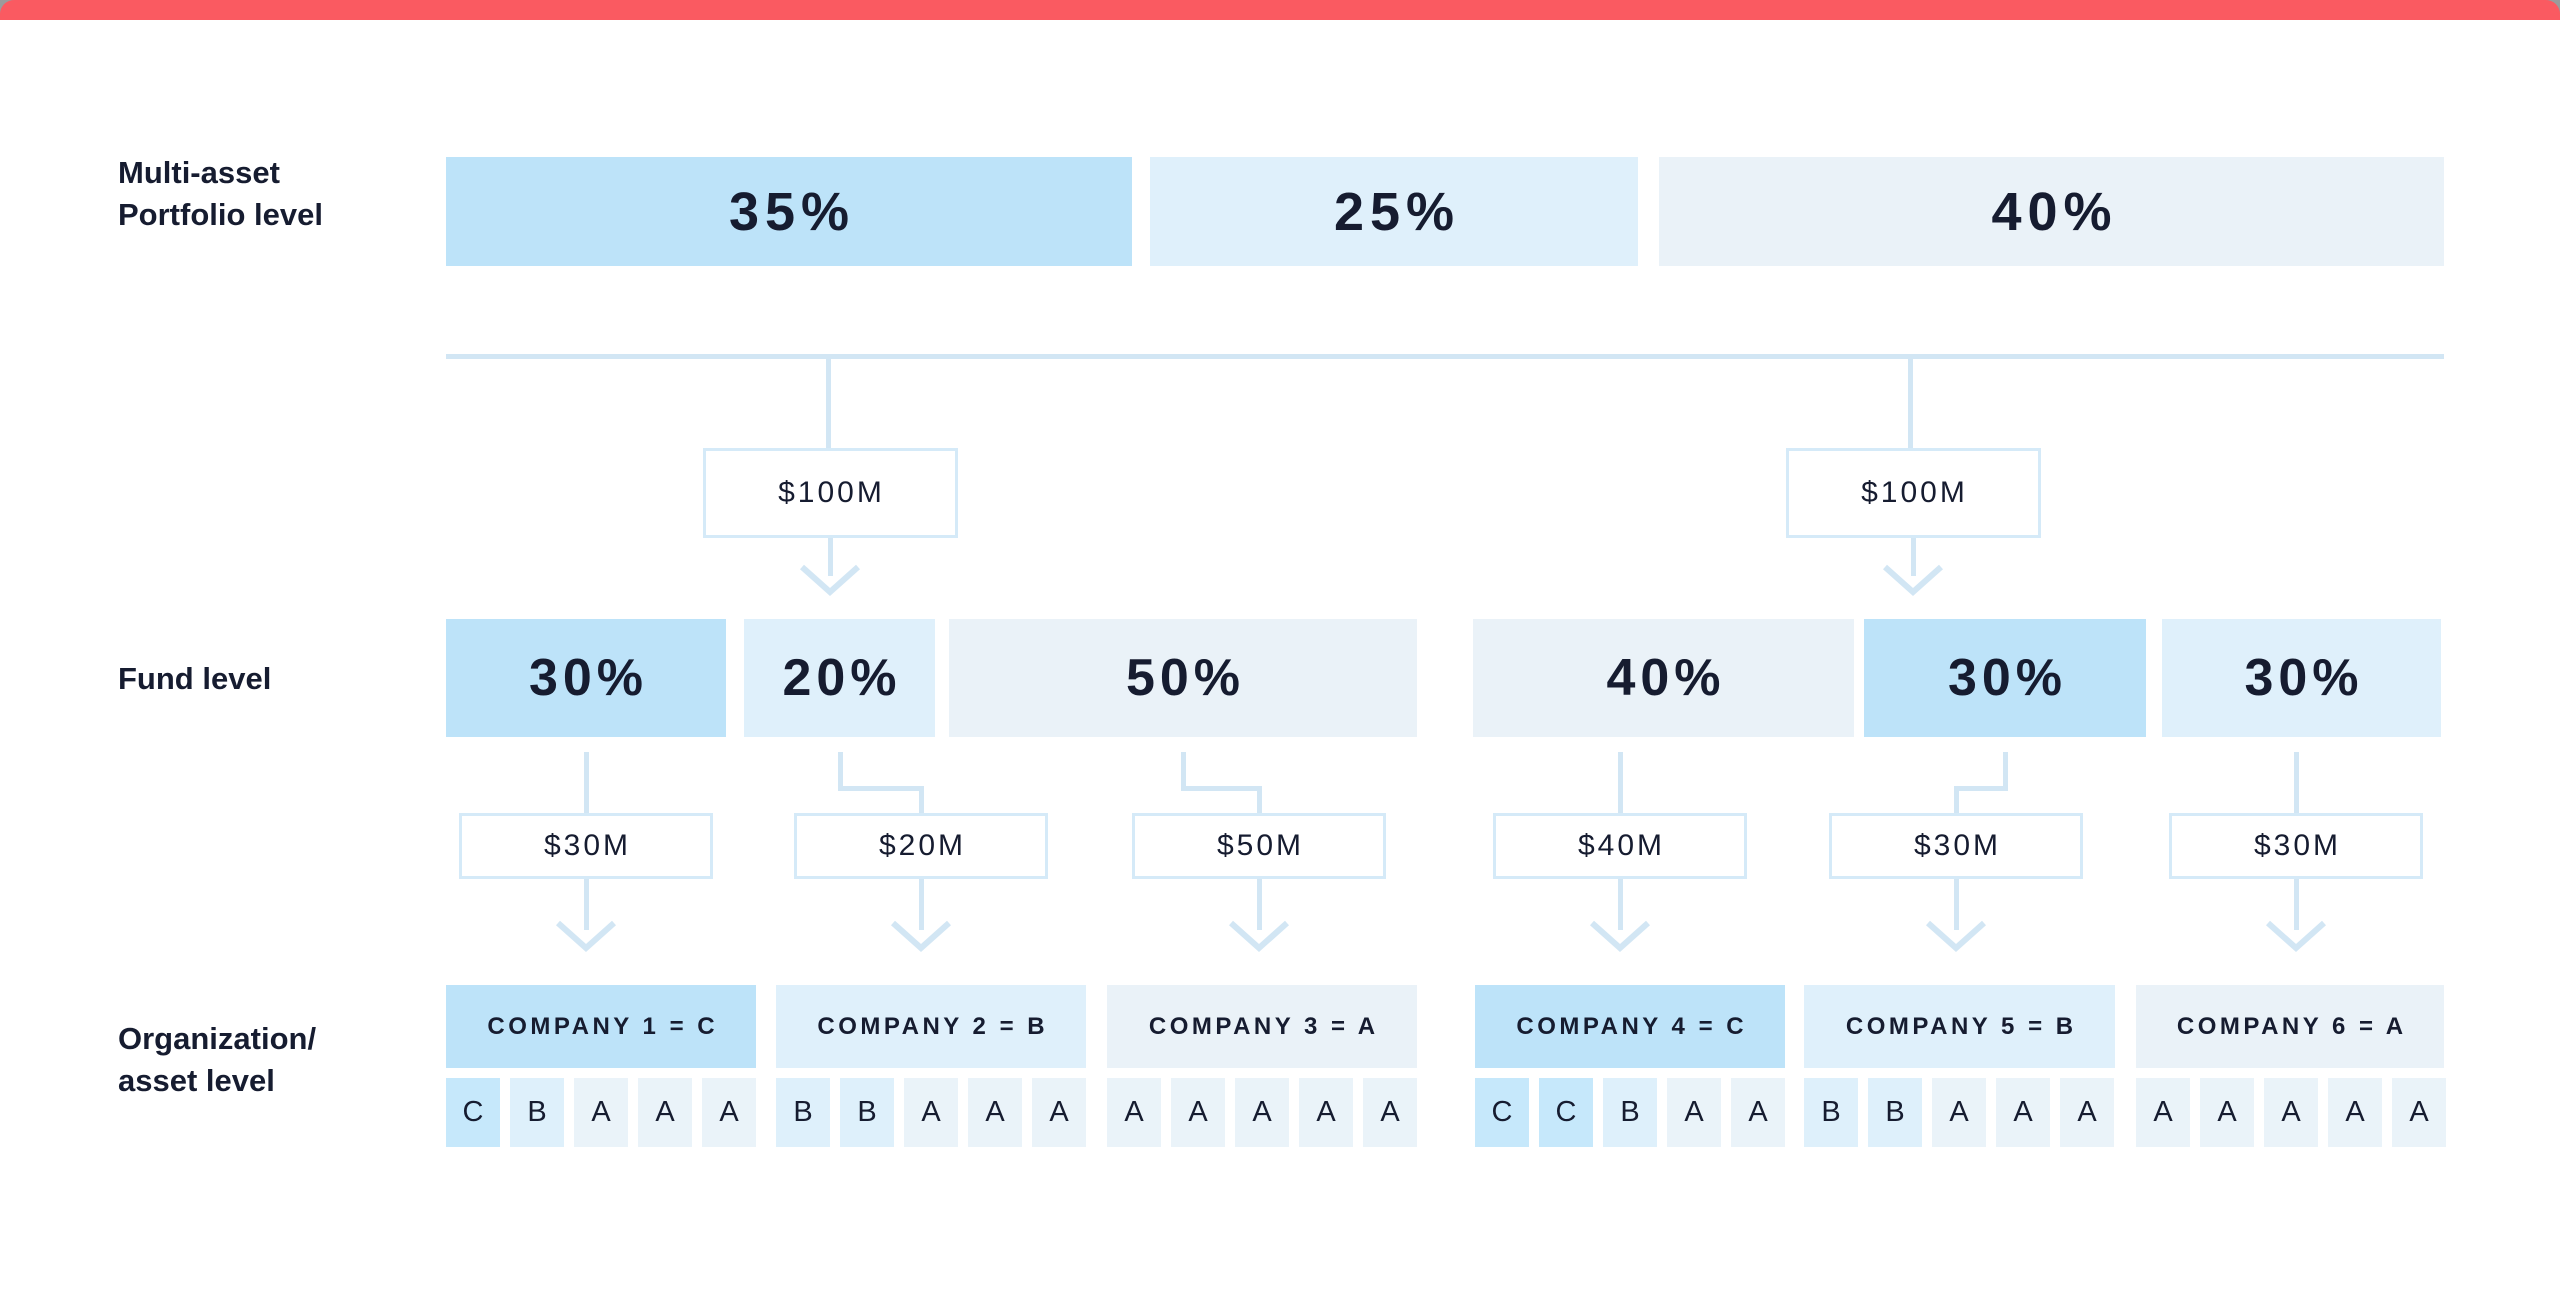  I want to click on label-line-1: Fund level, so click(195, 678).